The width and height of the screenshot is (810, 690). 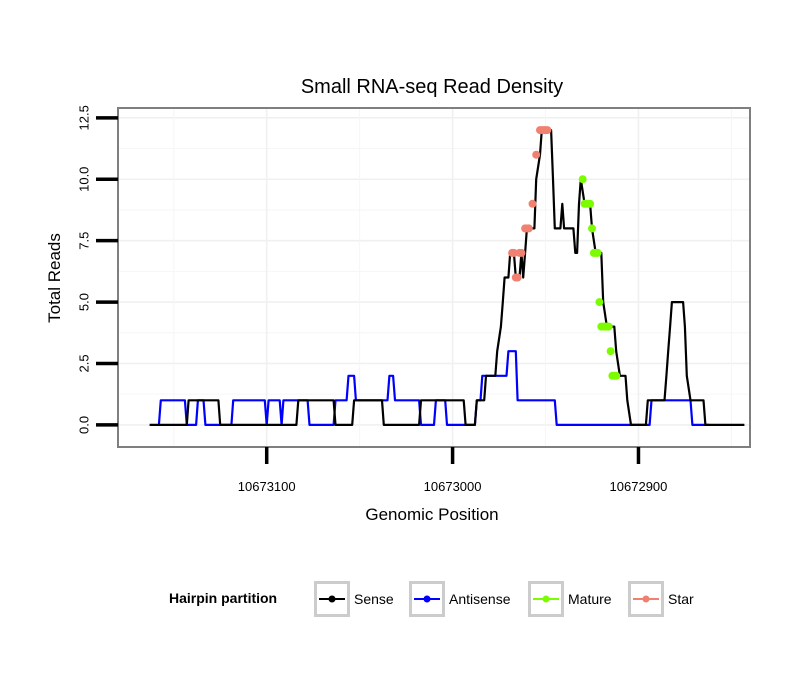 I want to click on y-tick-label: 10.0, so click(x=83, y=179).